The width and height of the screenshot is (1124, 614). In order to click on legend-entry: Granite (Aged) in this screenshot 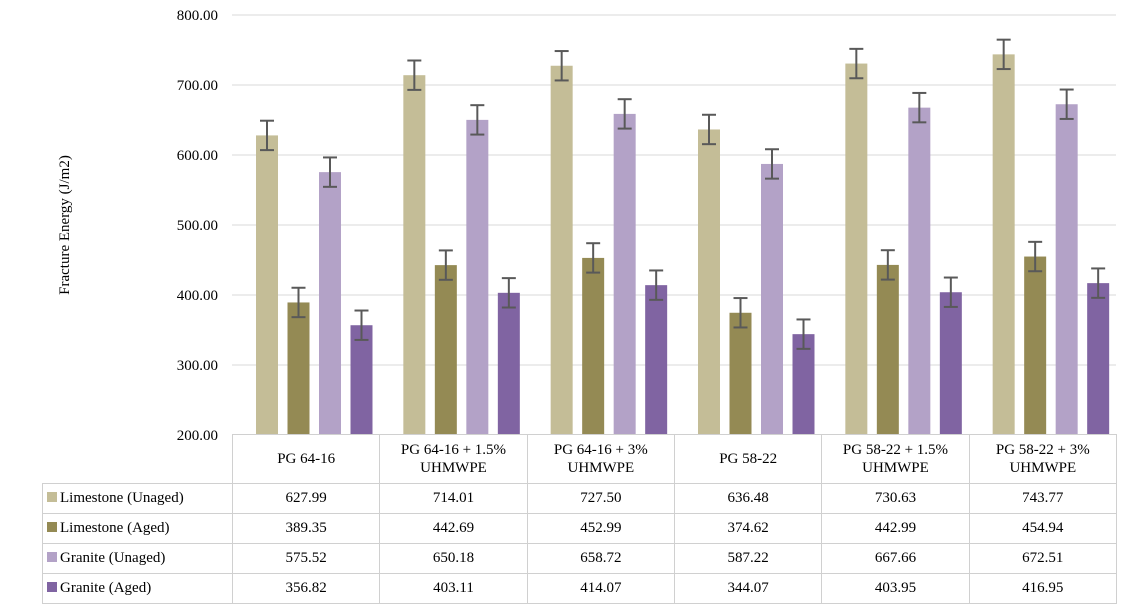, I will do `click(137, 588)`.